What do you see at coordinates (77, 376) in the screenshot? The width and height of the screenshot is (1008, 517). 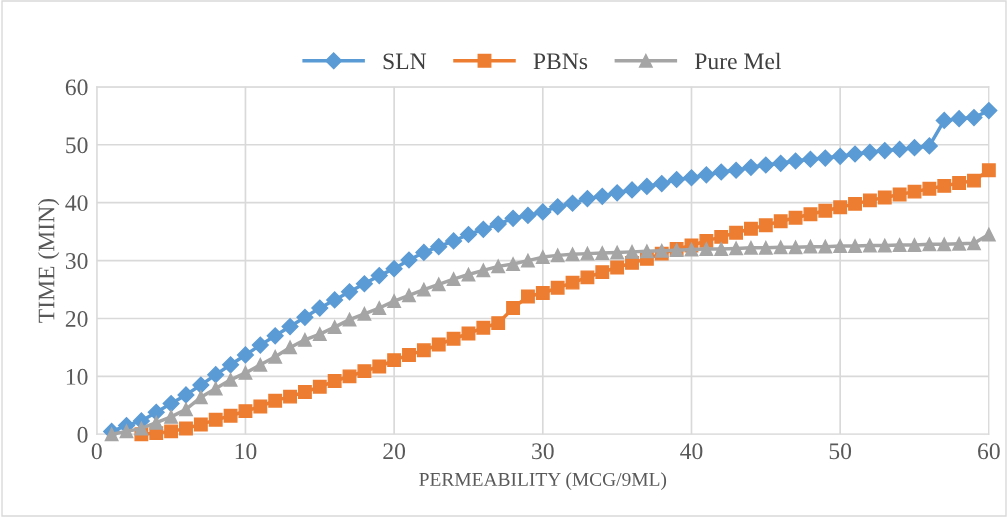 I see `y-tick-label: 10` at bounding box center [77, 376].